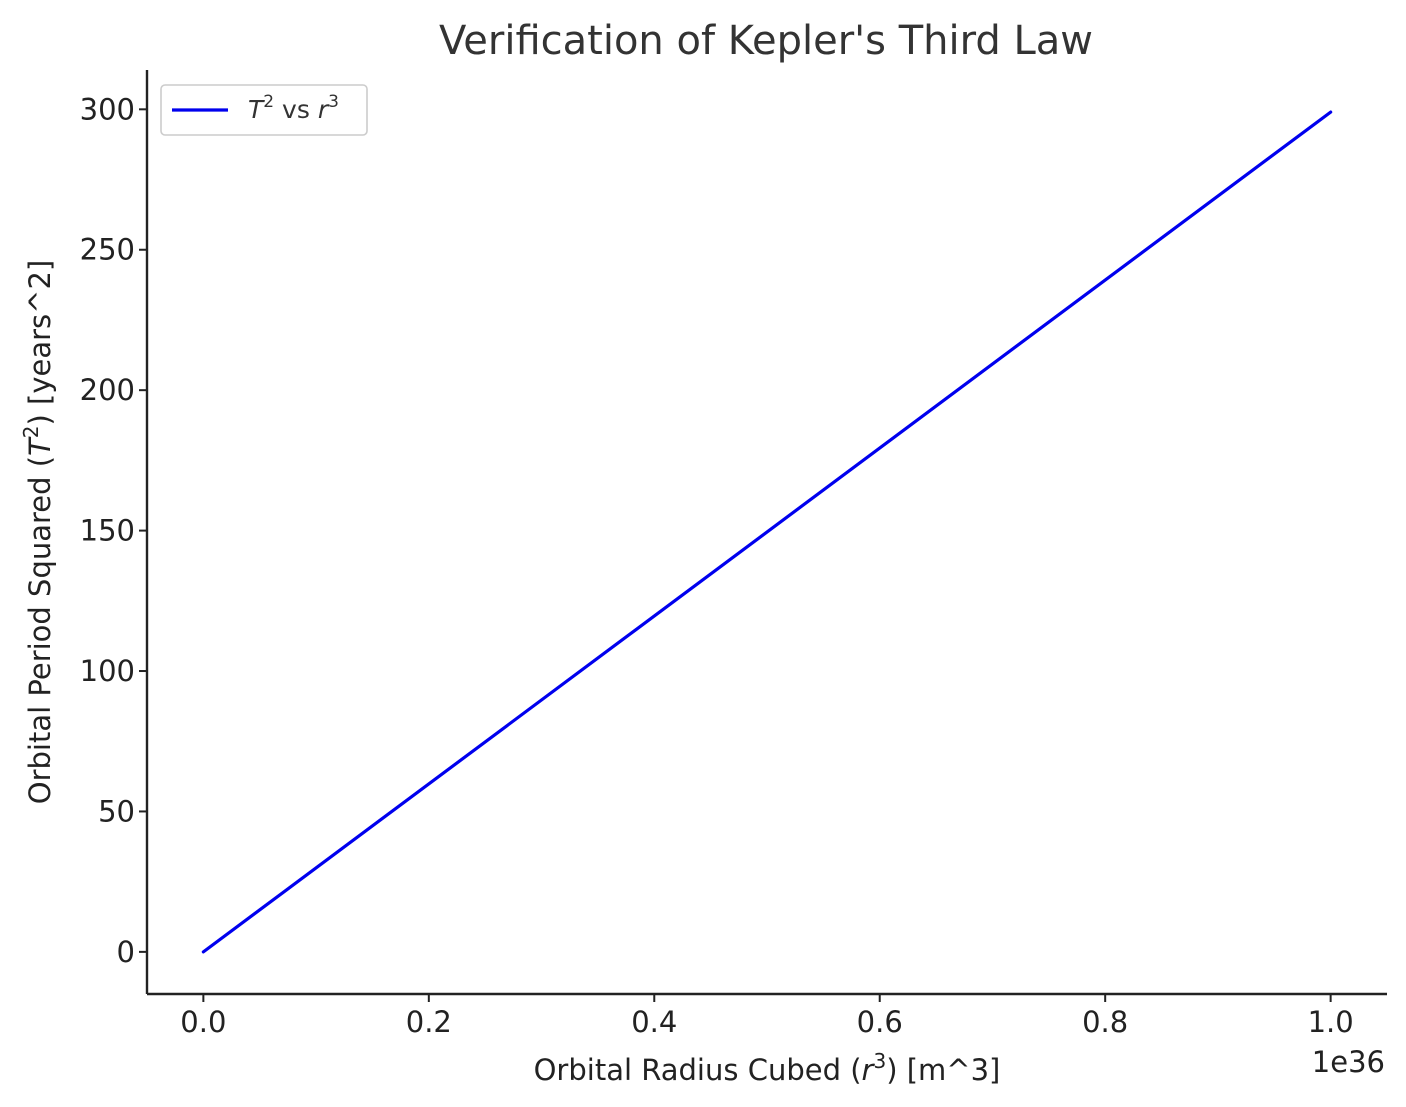 This screenshot has height=1107, width=1406. Describe the element at coordinates (324, 109) in the screenshot. I see `legend-var2: r` at that location.